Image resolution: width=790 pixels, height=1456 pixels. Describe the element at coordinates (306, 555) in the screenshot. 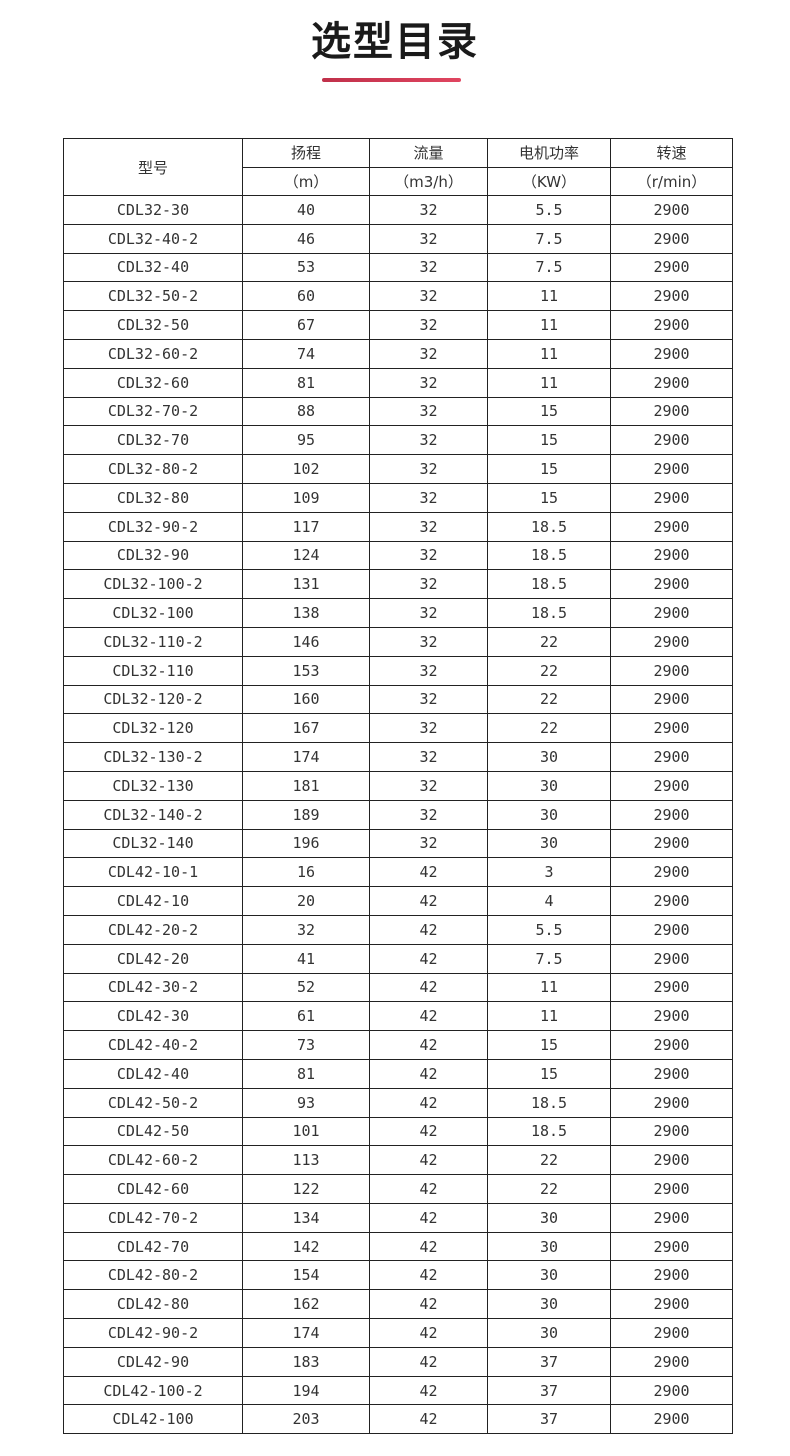

I see `cell-head: 124` at that location.